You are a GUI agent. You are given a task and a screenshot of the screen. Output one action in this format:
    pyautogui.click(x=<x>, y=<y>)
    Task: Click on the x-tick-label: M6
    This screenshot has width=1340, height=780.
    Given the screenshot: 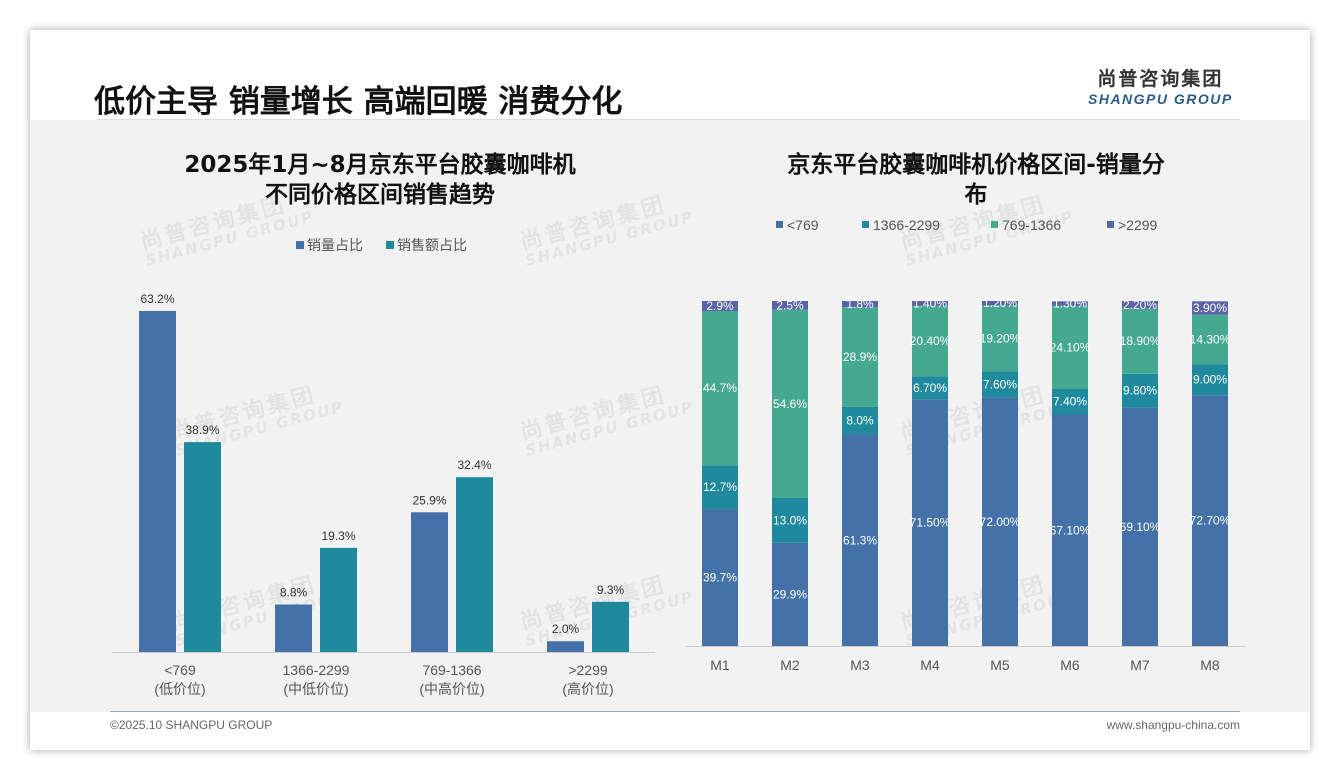 What is the action you would take?
    pyautogui.click(x=1070, y=665)
    